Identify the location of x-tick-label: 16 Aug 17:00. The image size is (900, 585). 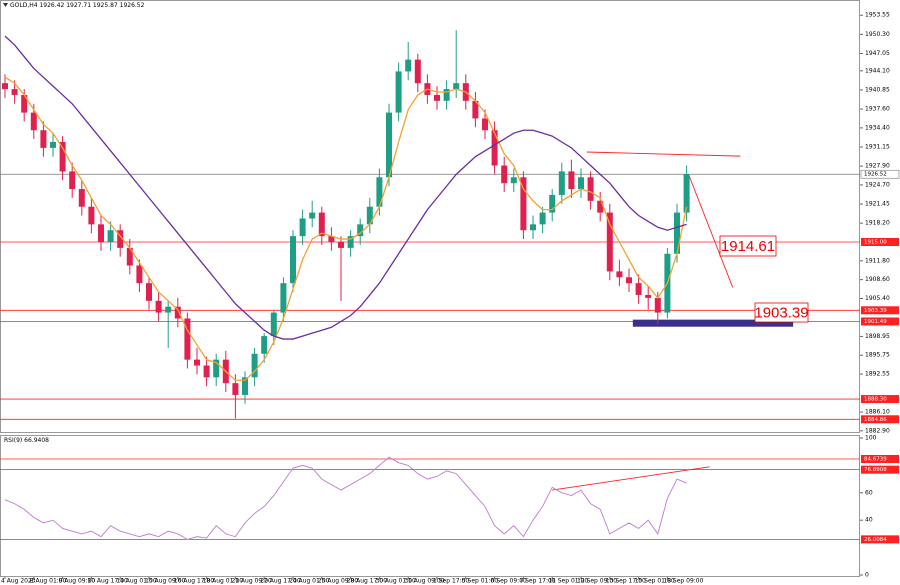
(194, 581).